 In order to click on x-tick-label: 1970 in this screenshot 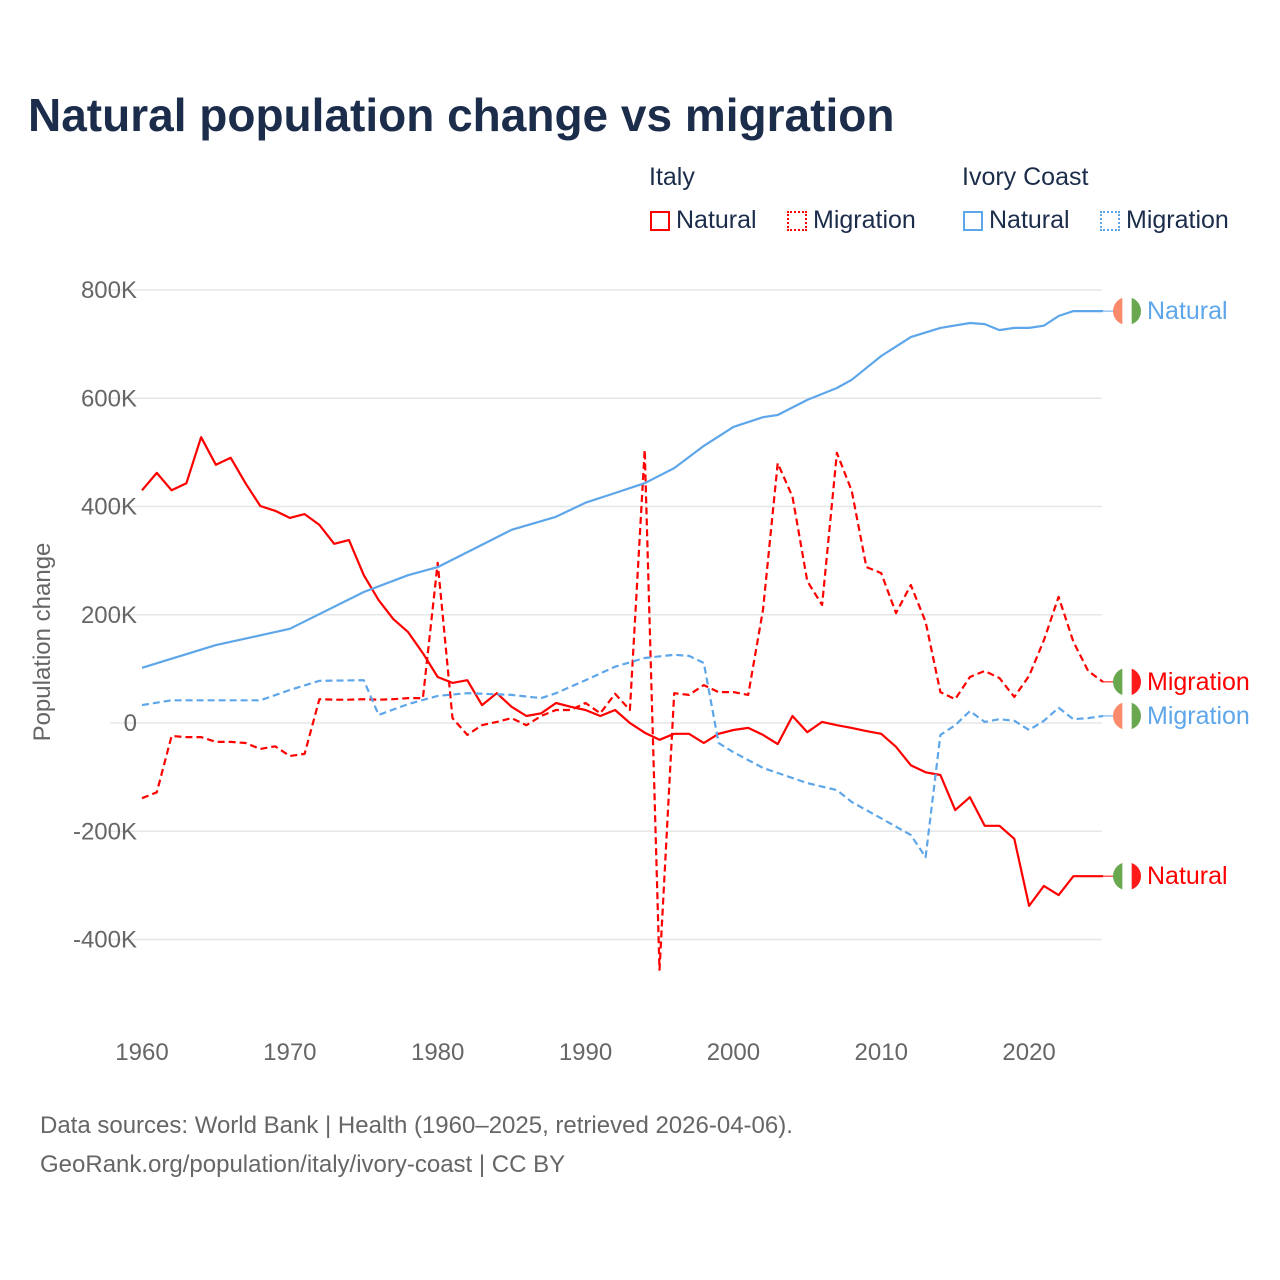, I will do `click(289, 1052)`.